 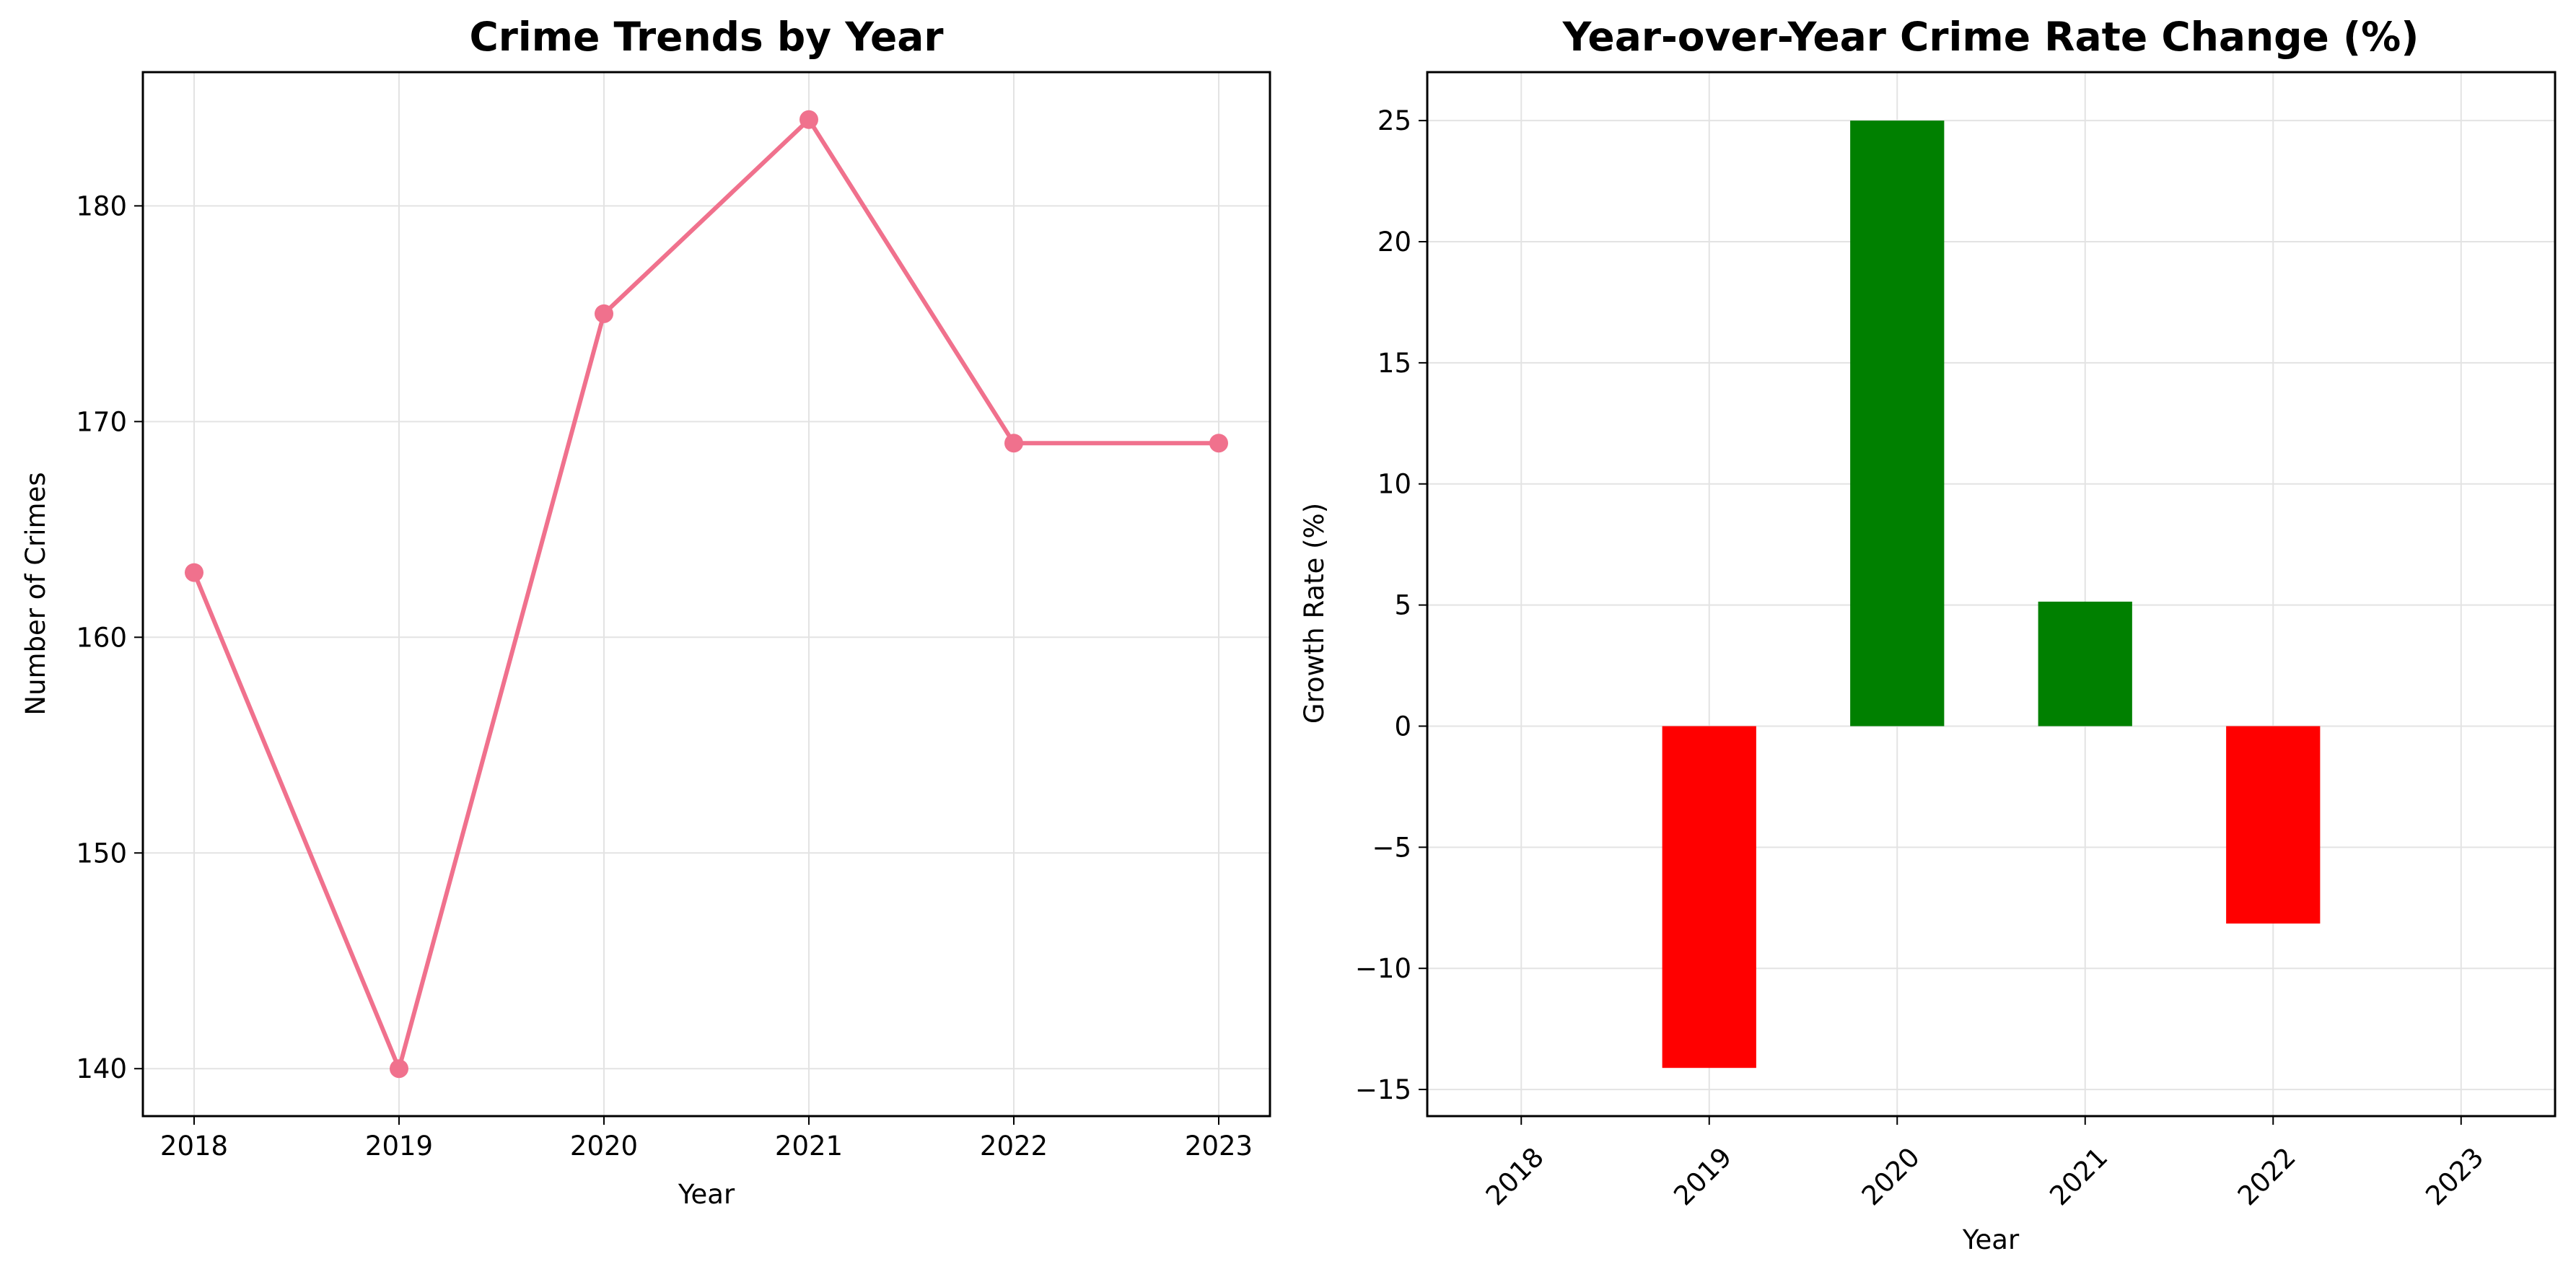 What do you see at coordinates (1394, 243) in the screenshot?
I see `y-tick-label: 20` at bounding box center [1394, 243].